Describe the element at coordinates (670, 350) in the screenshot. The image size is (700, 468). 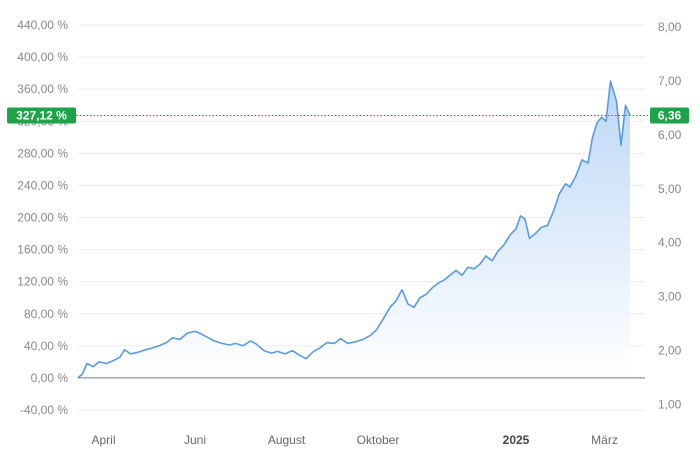
I see `y-right-tick-label: 2,00` at that location.